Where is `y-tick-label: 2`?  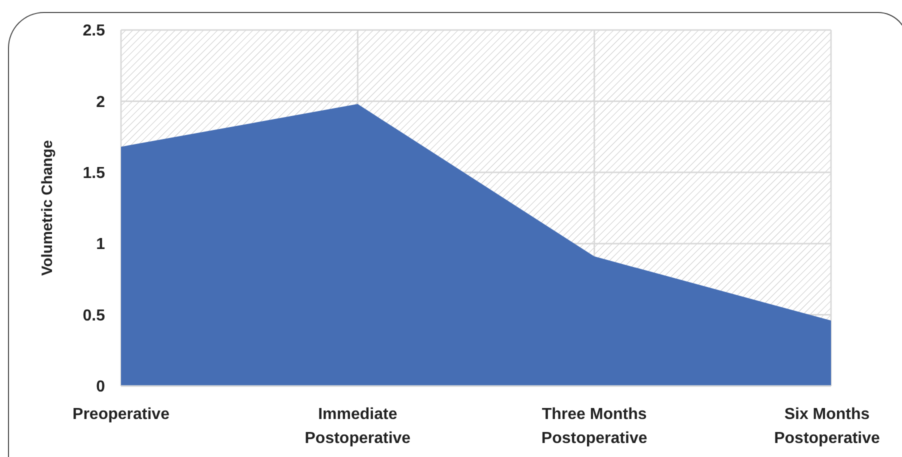
y-tick-label: 2 is located at coordinates (101, 102).